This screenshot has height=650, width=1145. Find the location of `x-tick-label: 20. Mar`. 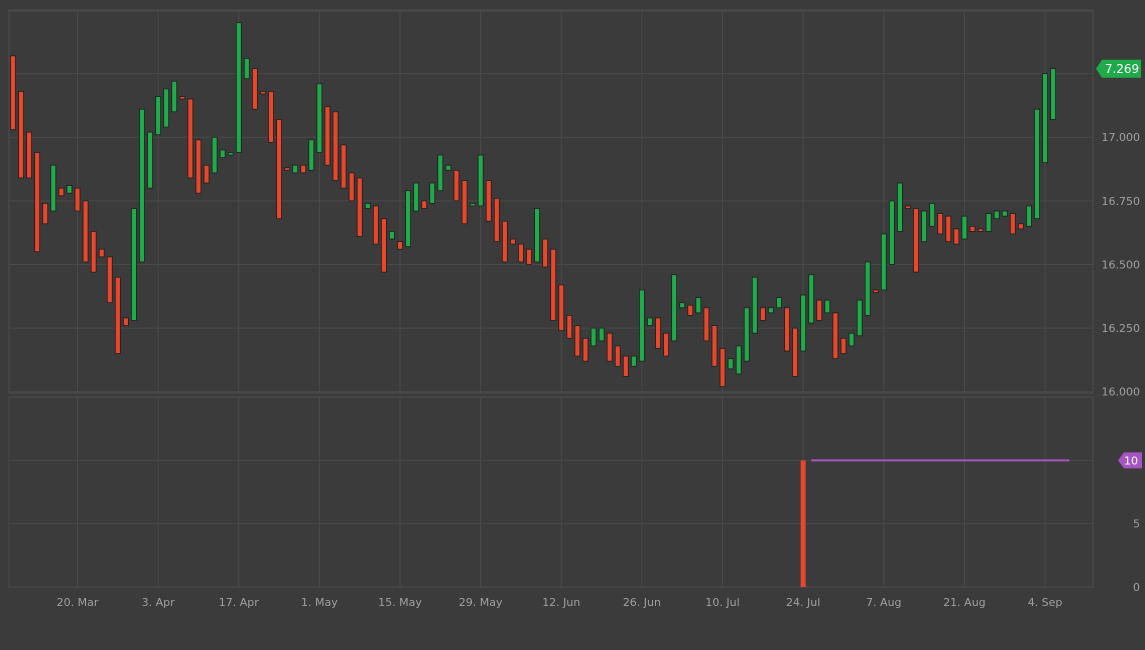

x-tick-label: 20. Mar is located at coordinates (78, 602).